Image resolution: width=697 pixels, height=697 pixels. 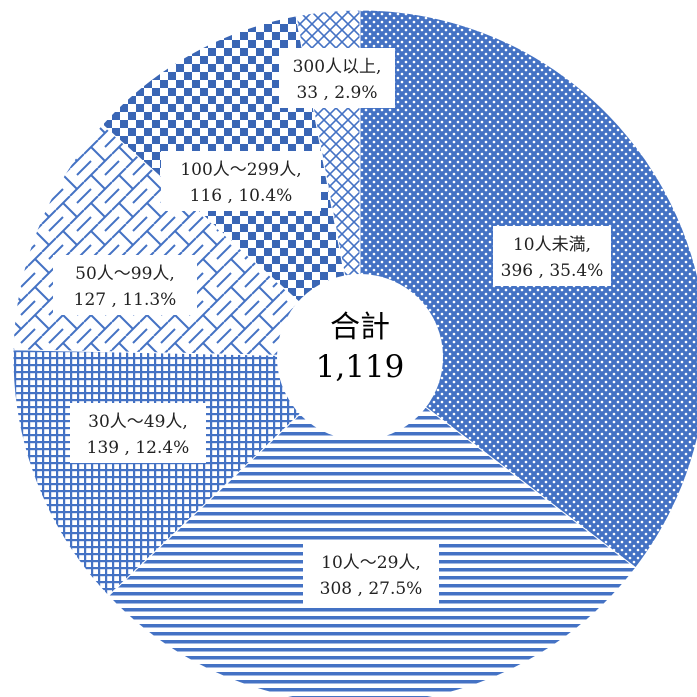 I want to click on pie-center: 合計 1,119, so click(x=360, y=357).